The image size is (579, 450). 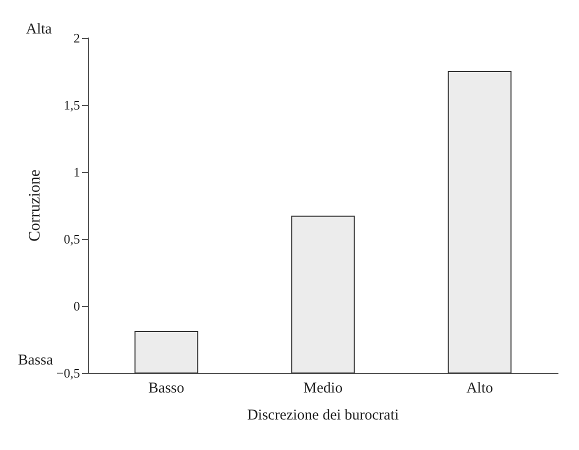 I want to click on y-tick-label: 1, so click(x=77, y=172).